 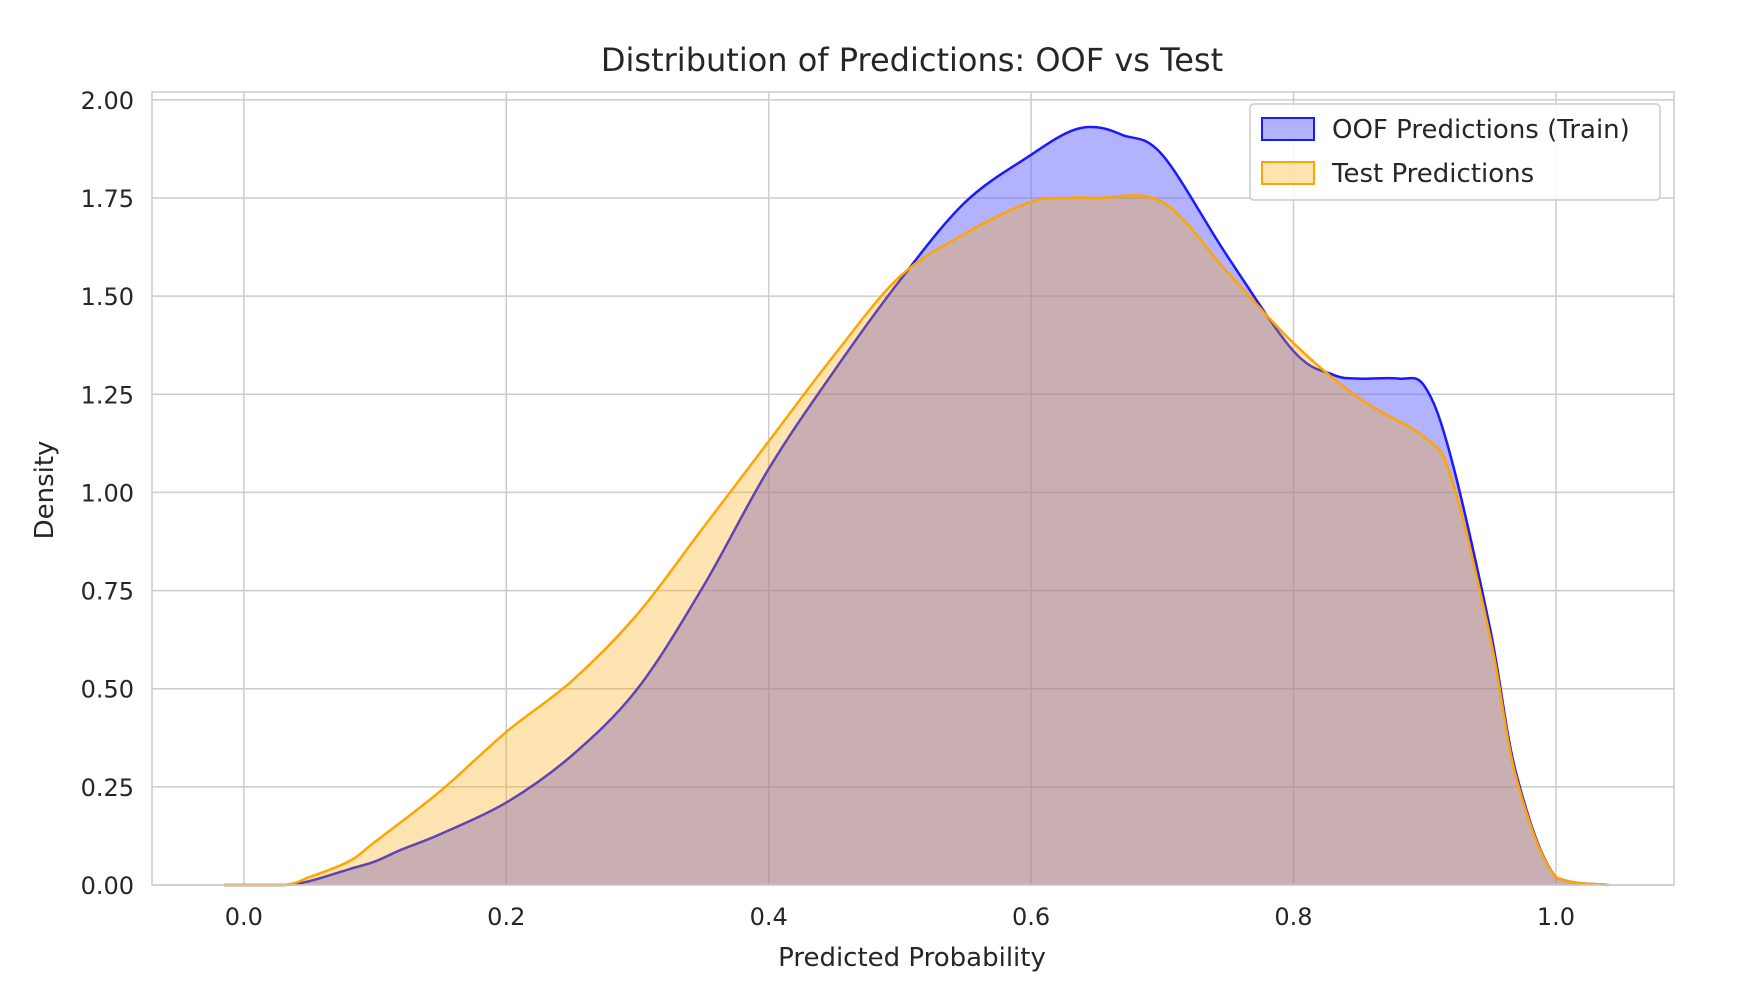 I want to click on x-tick-label: 0.0, so click(x=244, y=917).